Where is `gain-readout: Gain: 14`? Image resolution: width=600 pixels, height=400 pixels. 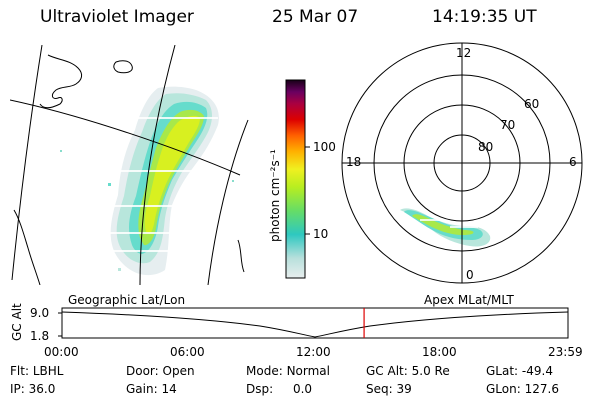 gain-readout: Gain: 14 is located at coordinates (151, 389).